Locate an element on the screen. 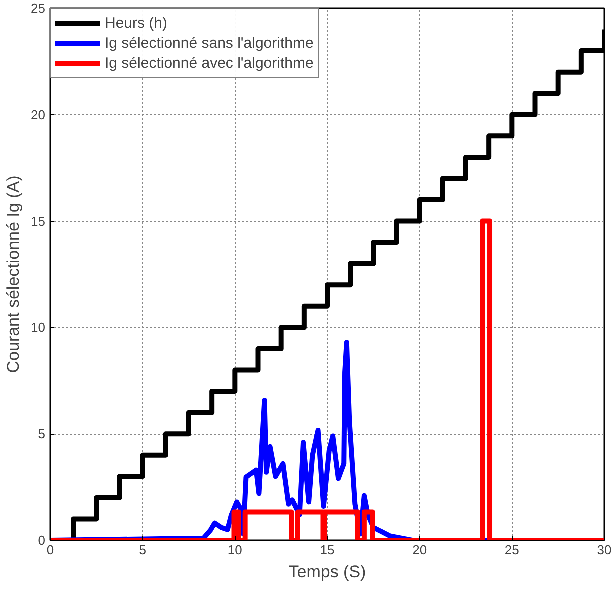 Image resolution: width=615 pixels, height=592 pixels. y-tick-label: 20 is located at coordinates (38, 114).